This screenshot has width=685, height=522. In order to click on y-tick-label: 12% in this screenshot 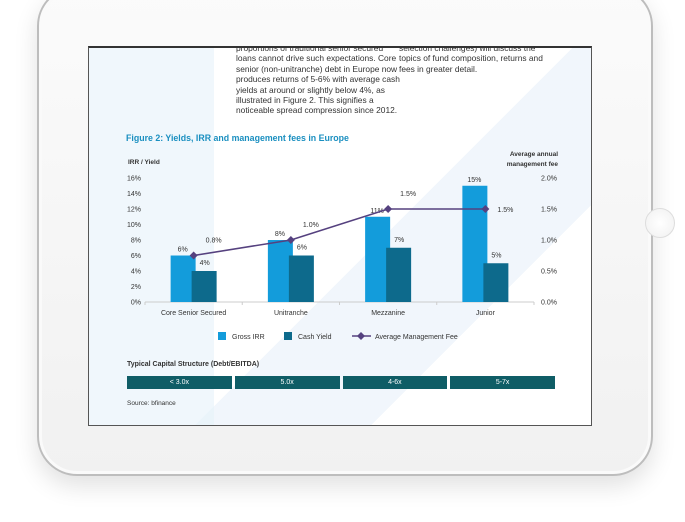, I will do `click(134, 210)`.